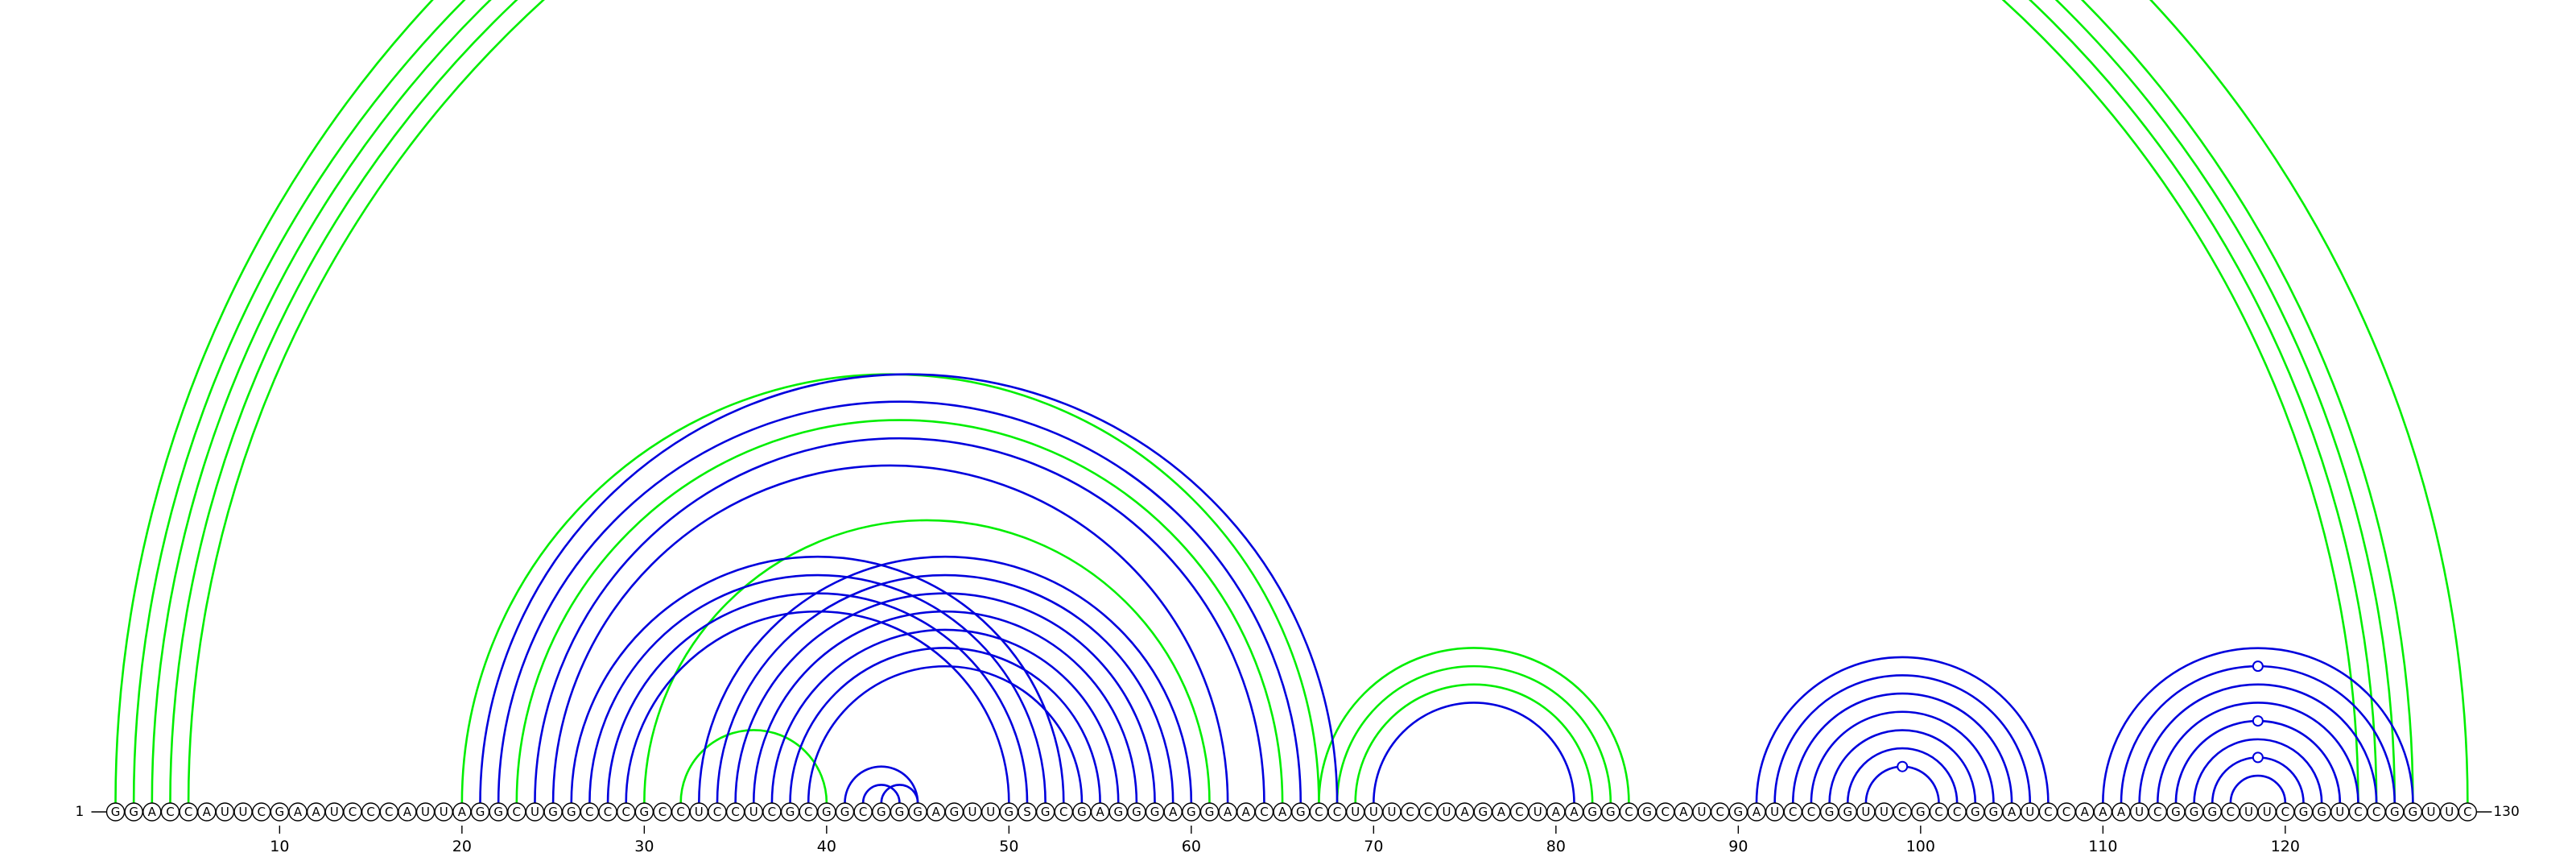  What do you see at coordinates (1008, 846) in the screenshot?
I see `tick-label-50: 50` at bounding box center [1008, 846].